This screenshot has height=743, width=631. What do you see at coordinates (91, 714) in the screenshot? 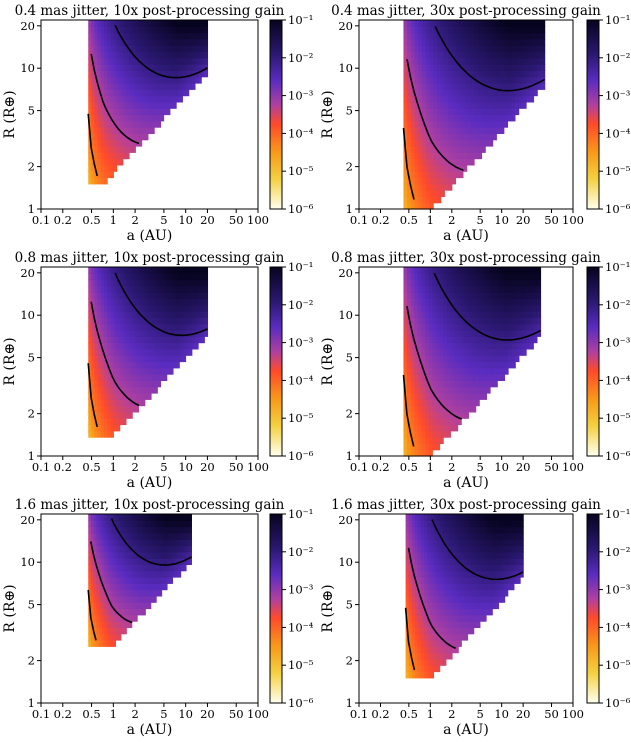
I see `x-tick-label: 0.5` at bounding box center [91, 714].